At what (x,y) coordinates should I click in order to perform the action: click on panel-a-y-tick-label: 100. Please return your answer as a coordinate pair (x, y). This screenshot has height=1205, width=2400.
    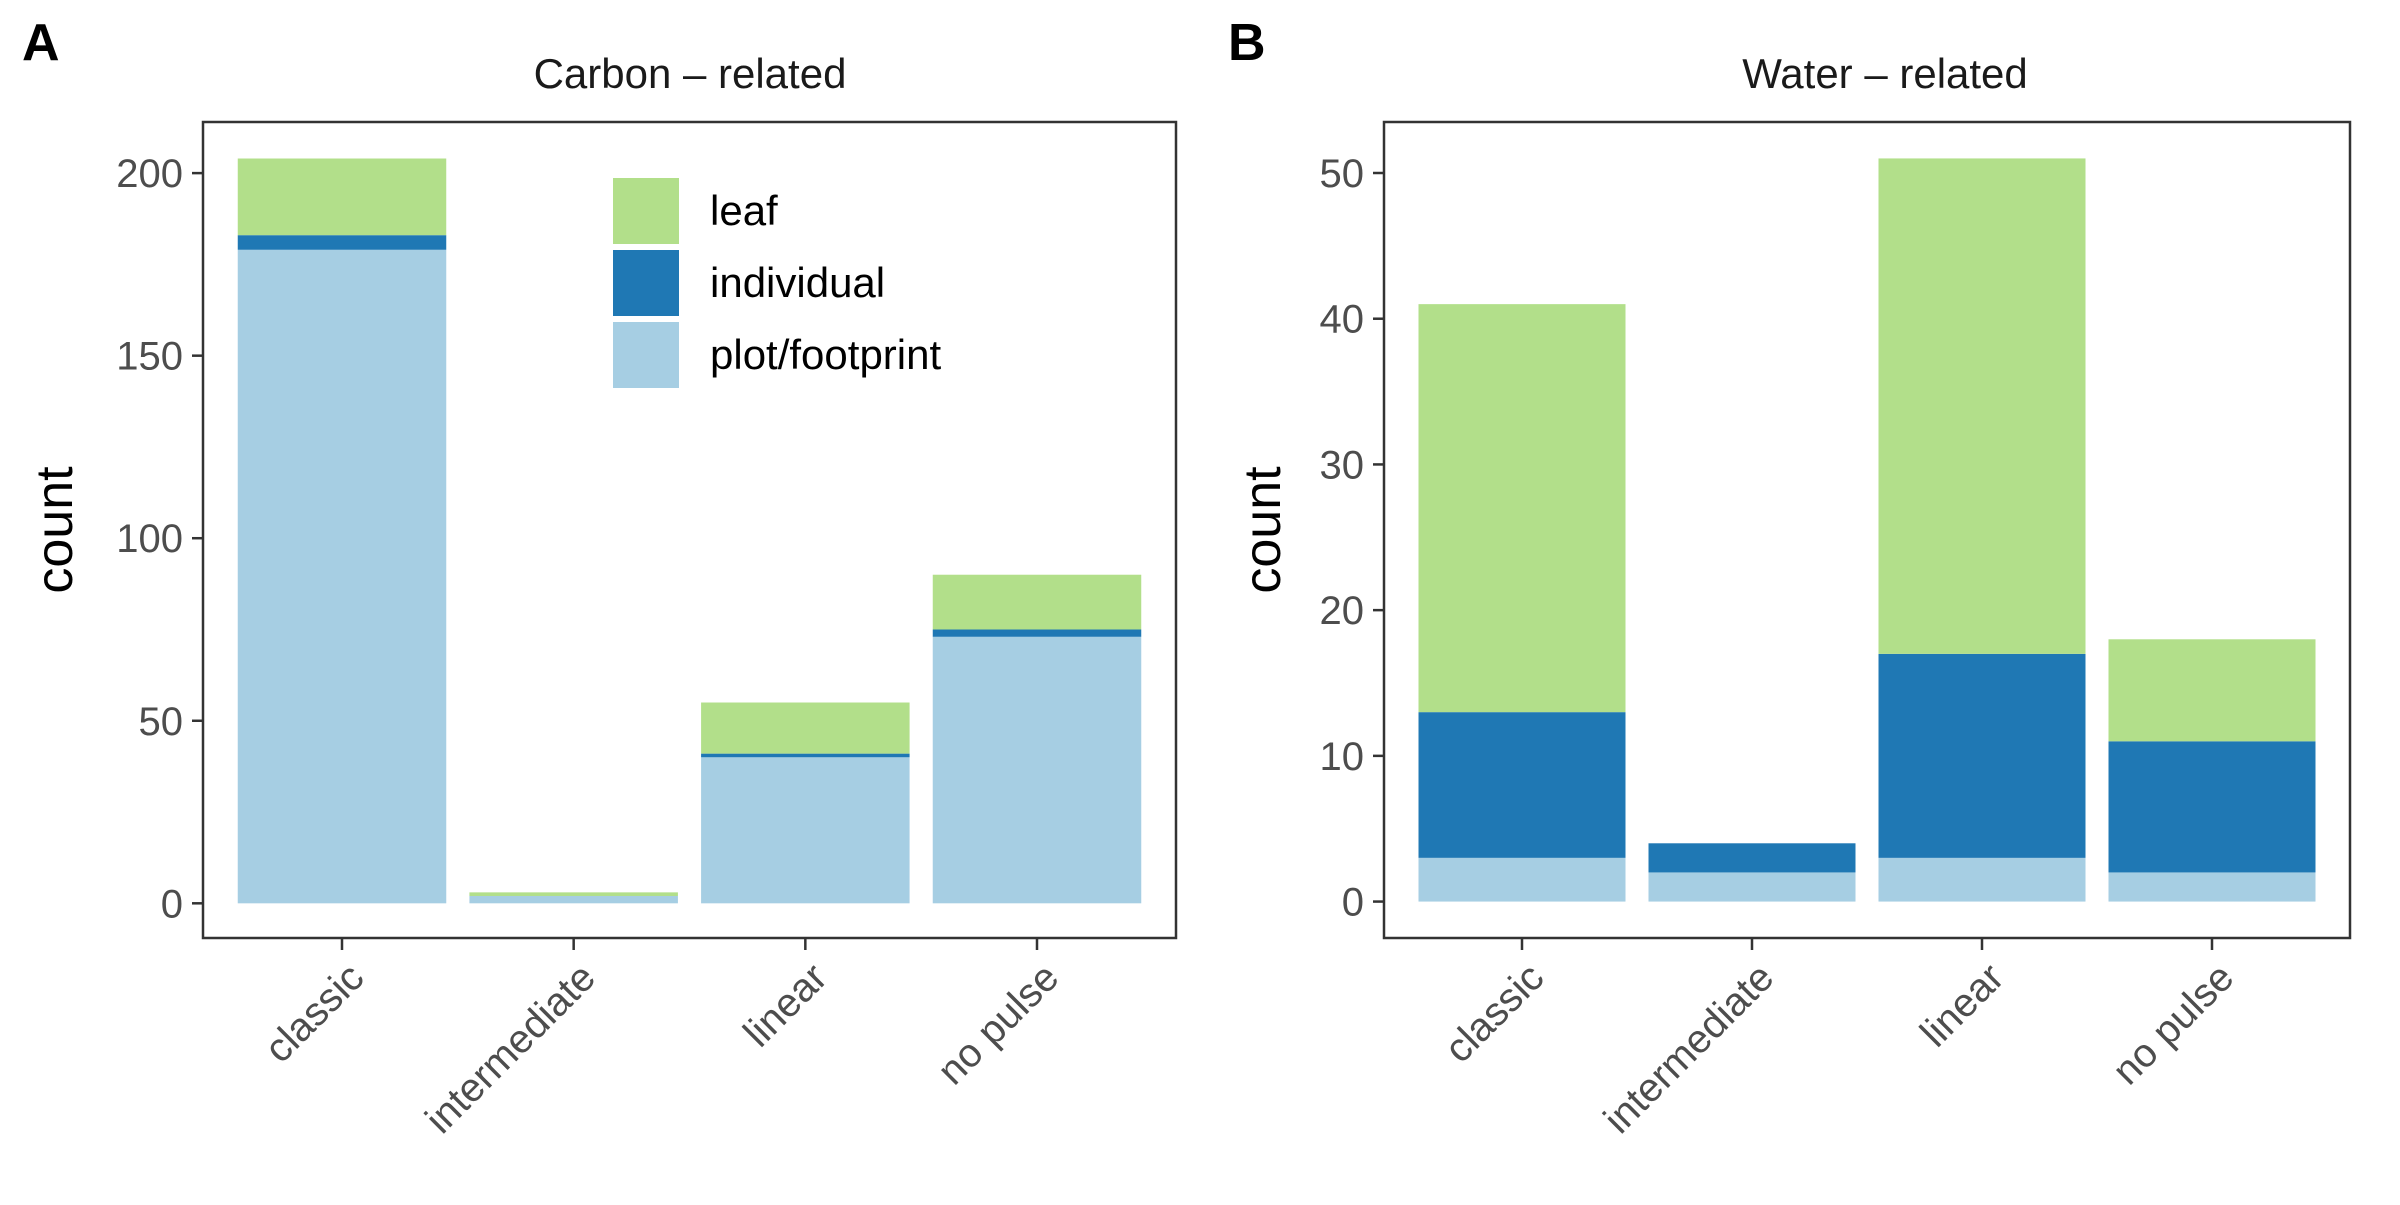
    Looking at the image, I should click on (149, 539).